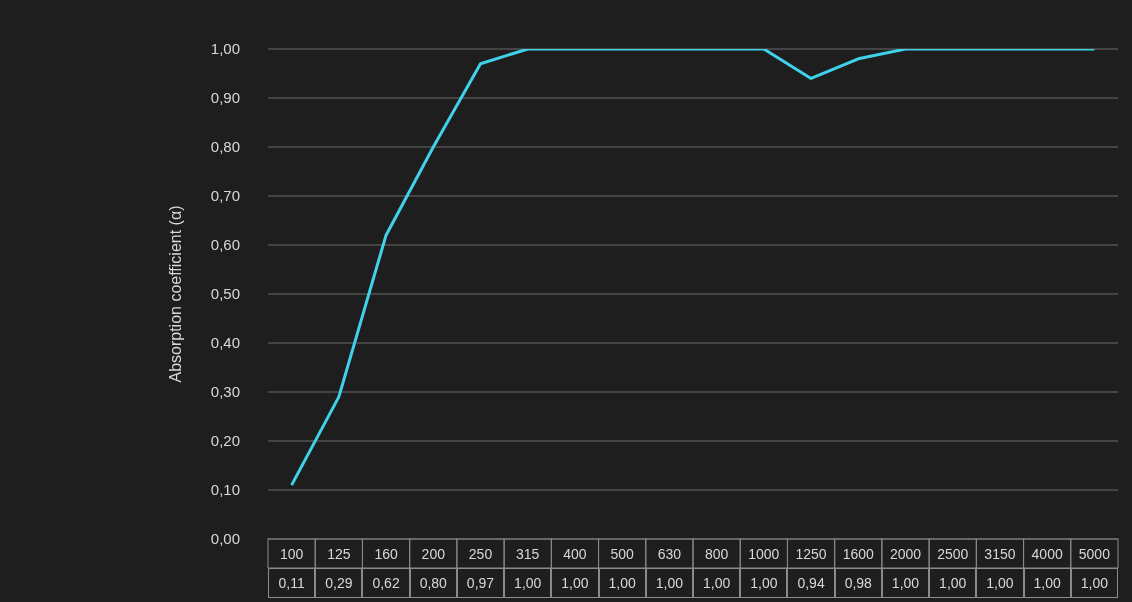  What do you see at coordinates (225, 196) in the screenshot?
I see `y-tick-label: 0,70` at bounding box center [225, 196].